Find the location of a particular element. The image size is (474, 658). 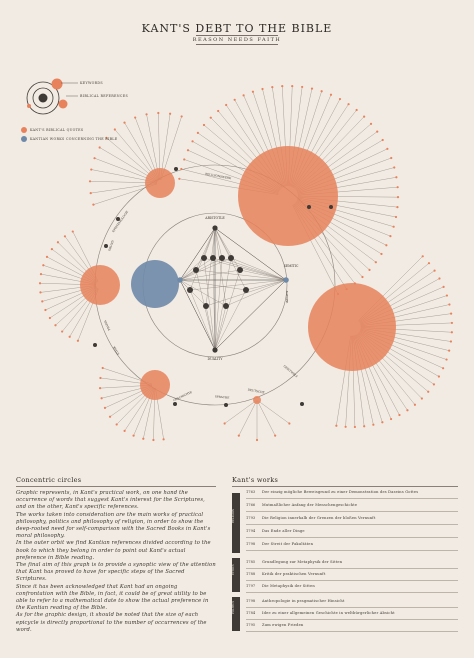

quotes-legend-swatch is located at coordinates (24, 130).